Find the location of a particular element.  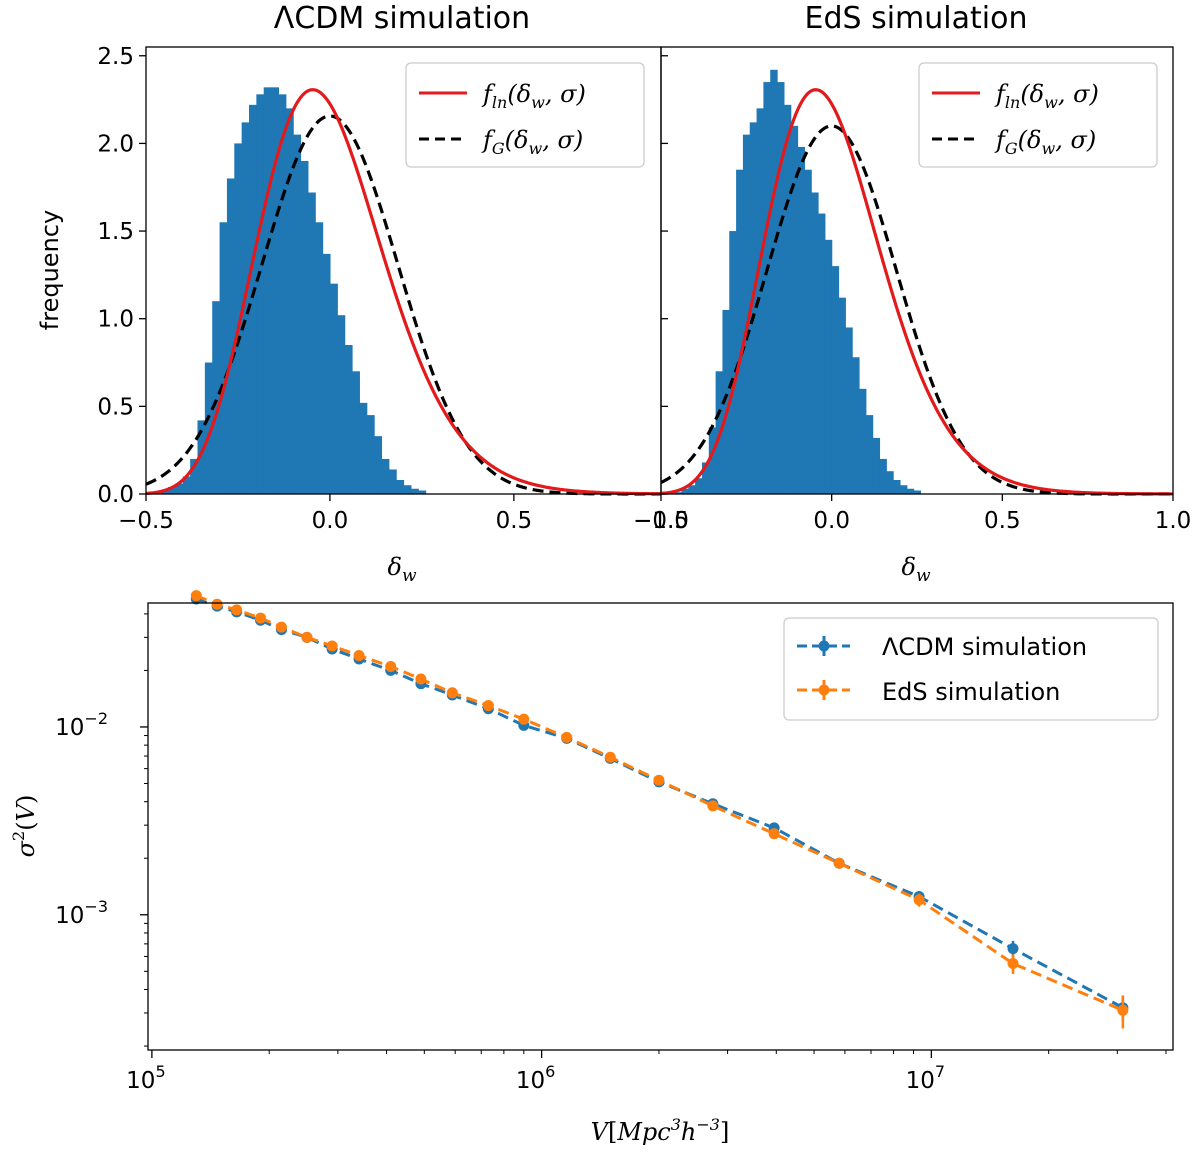

y-tick-label: 0.5 is located at coordinates (115, 407).